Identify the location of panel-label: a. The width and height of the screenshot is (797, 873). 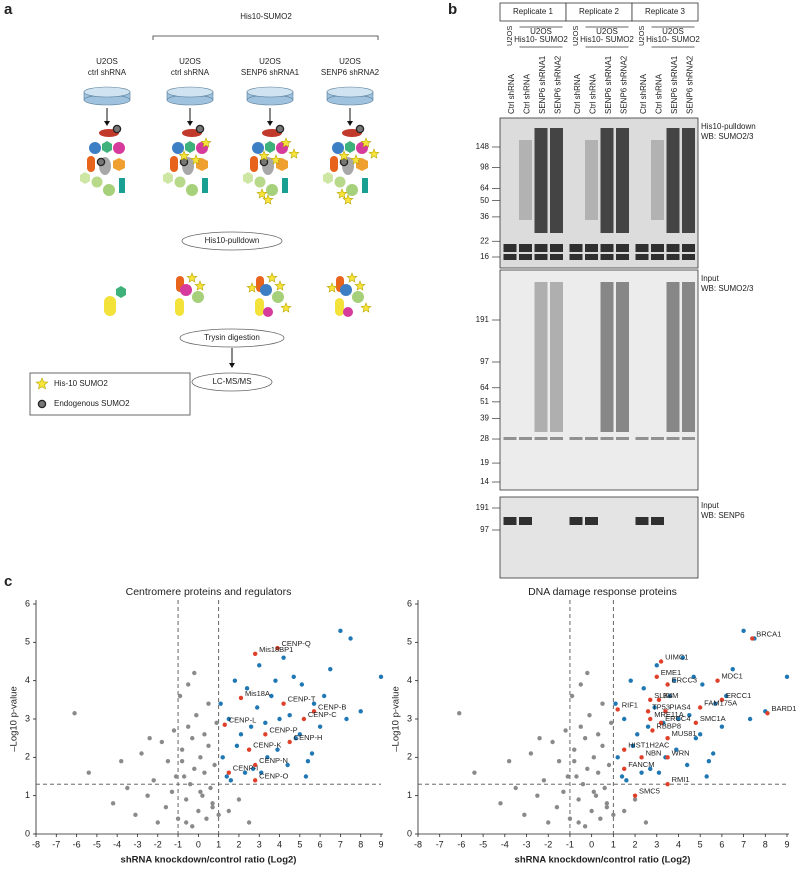
(8, 9).